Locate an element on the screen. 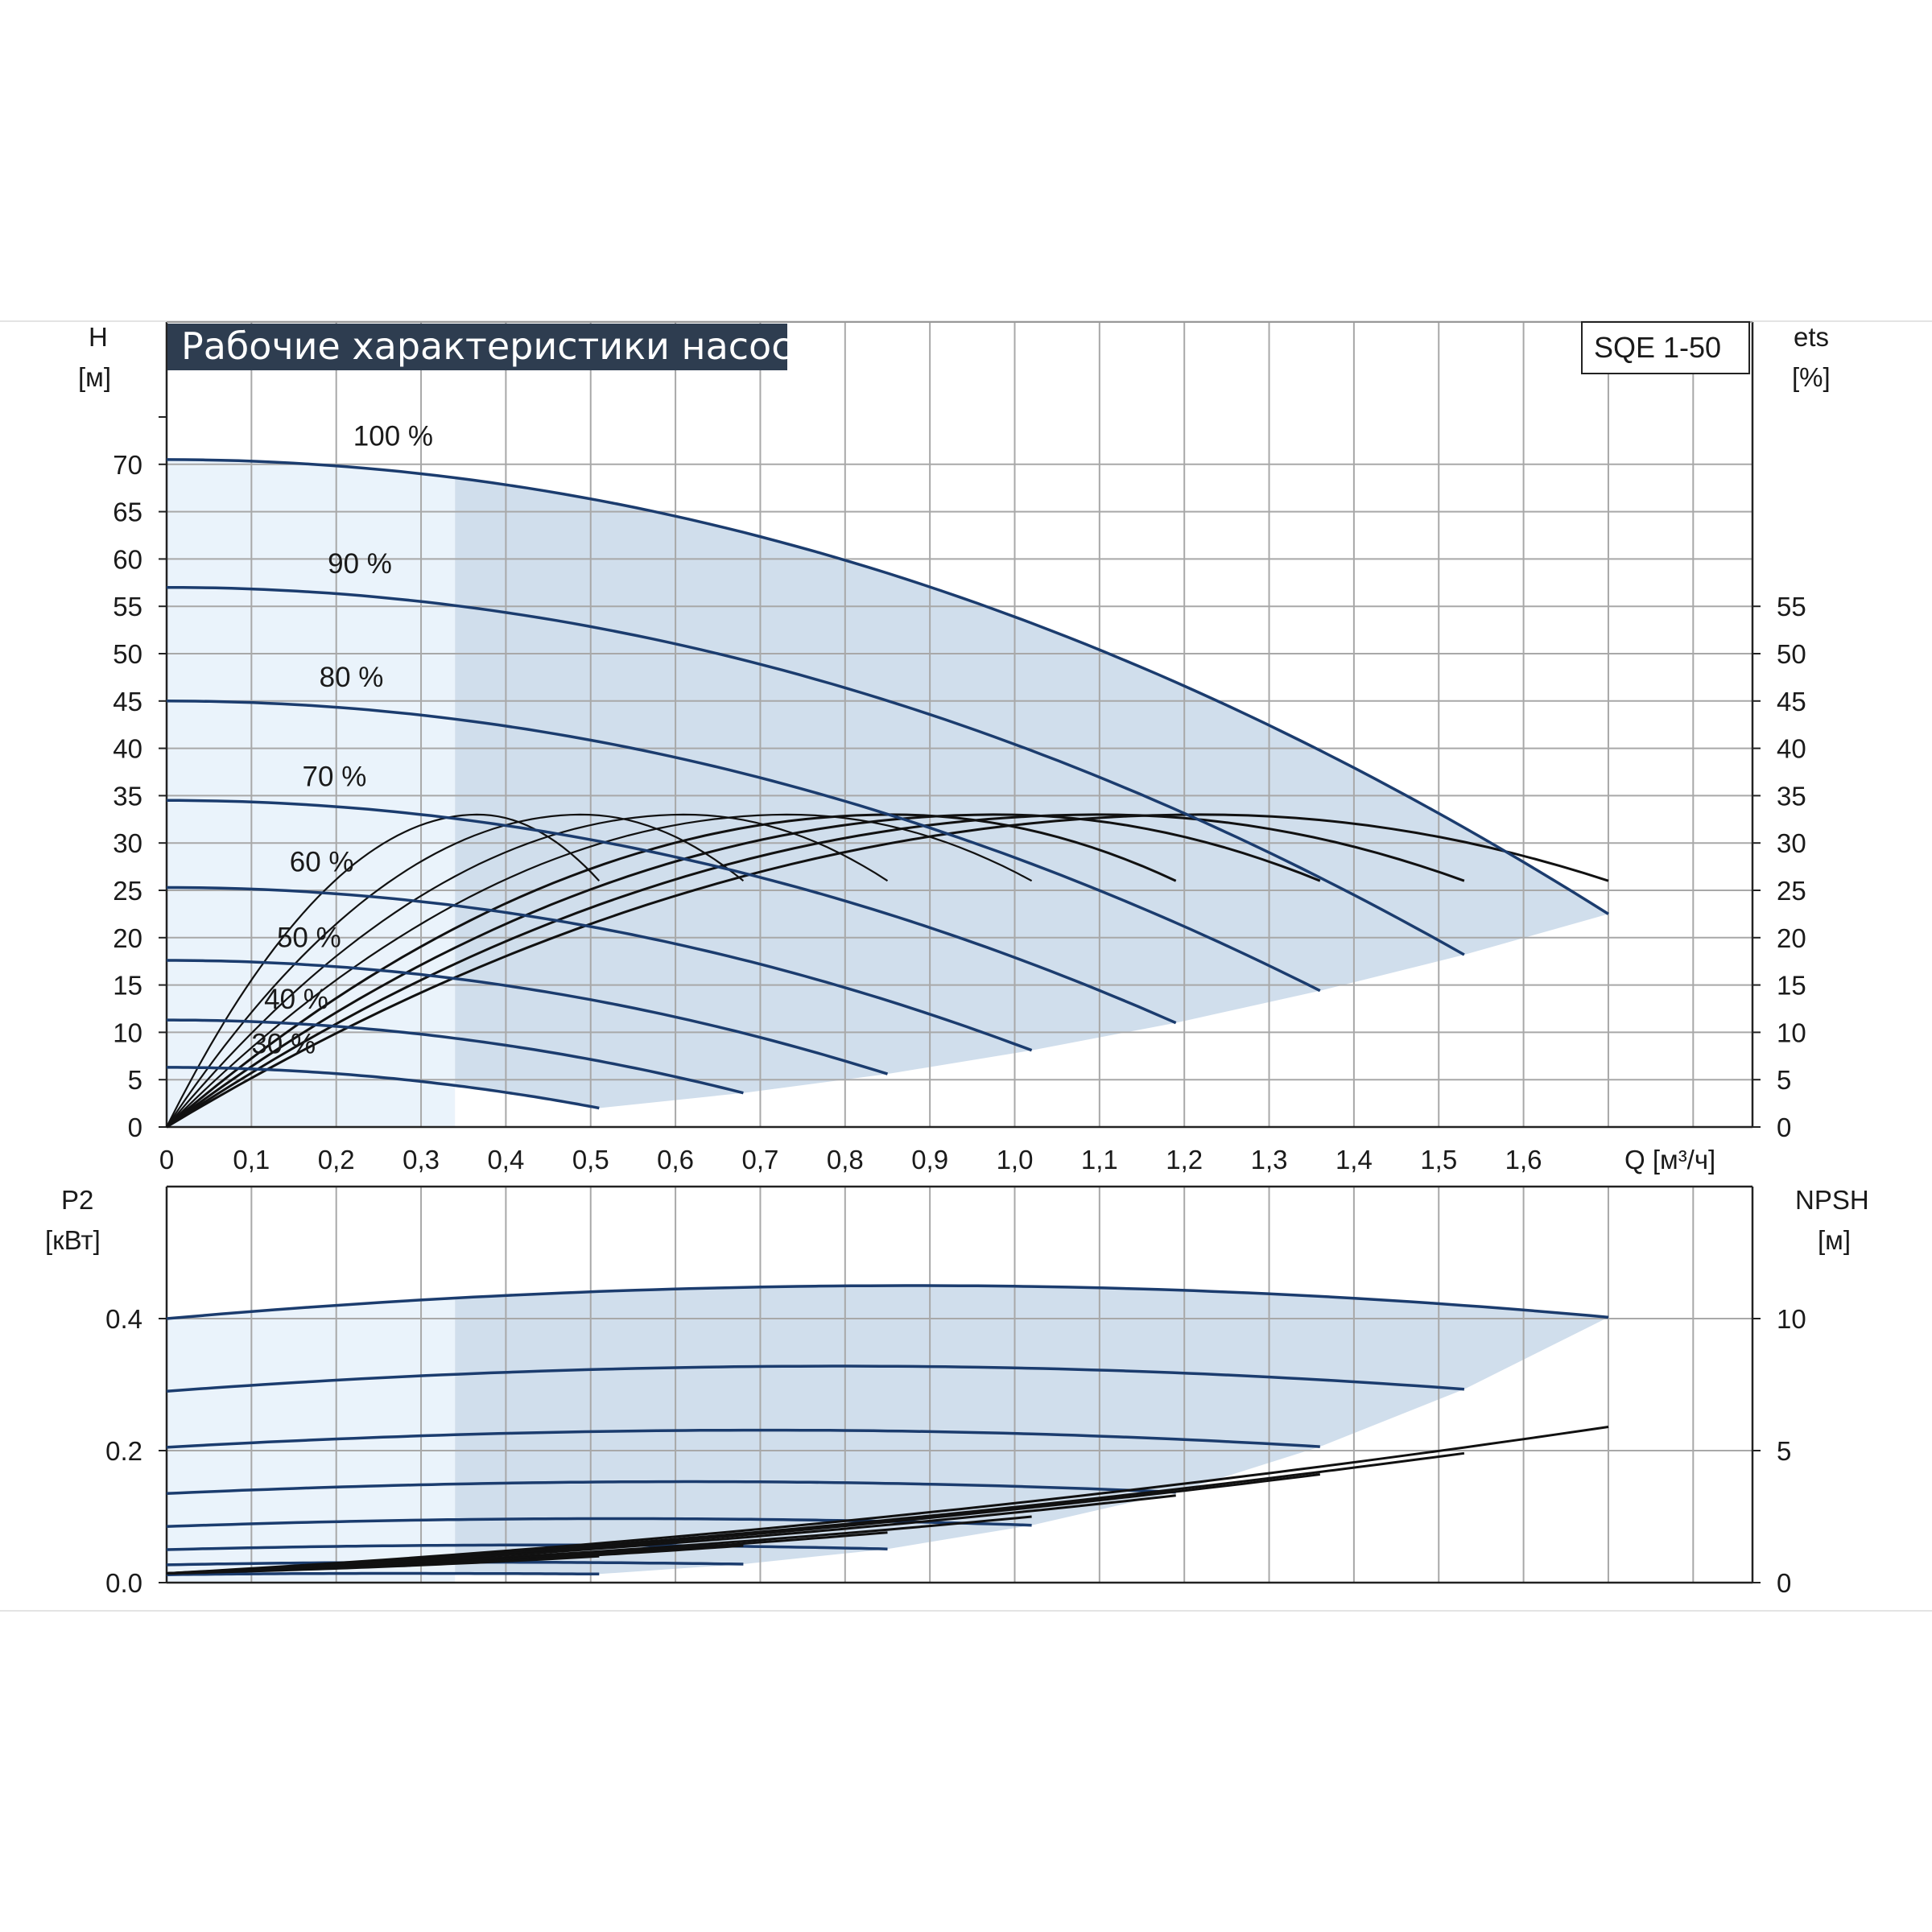 The image size is (1932, 1932). dark-shaded-region is located at coordinates (1032, 1430).